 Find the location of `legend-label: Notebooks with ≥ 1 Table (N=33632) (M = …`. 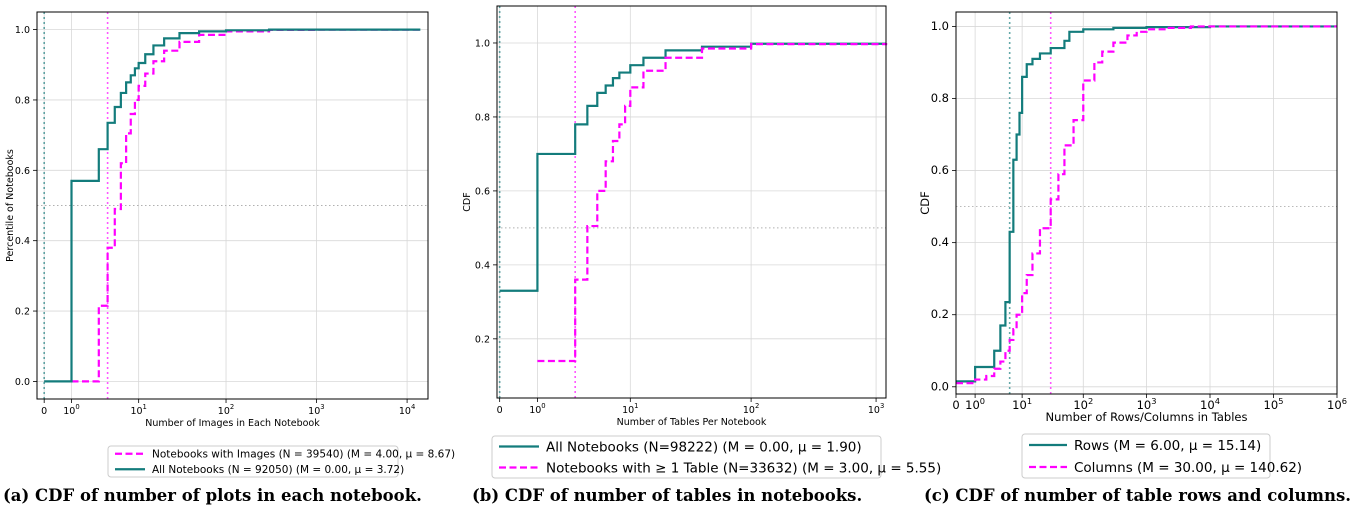

legend-label: Notebooks with ≥ 1 Table (N=33632) (M = … is located at coordinates (743, 468).